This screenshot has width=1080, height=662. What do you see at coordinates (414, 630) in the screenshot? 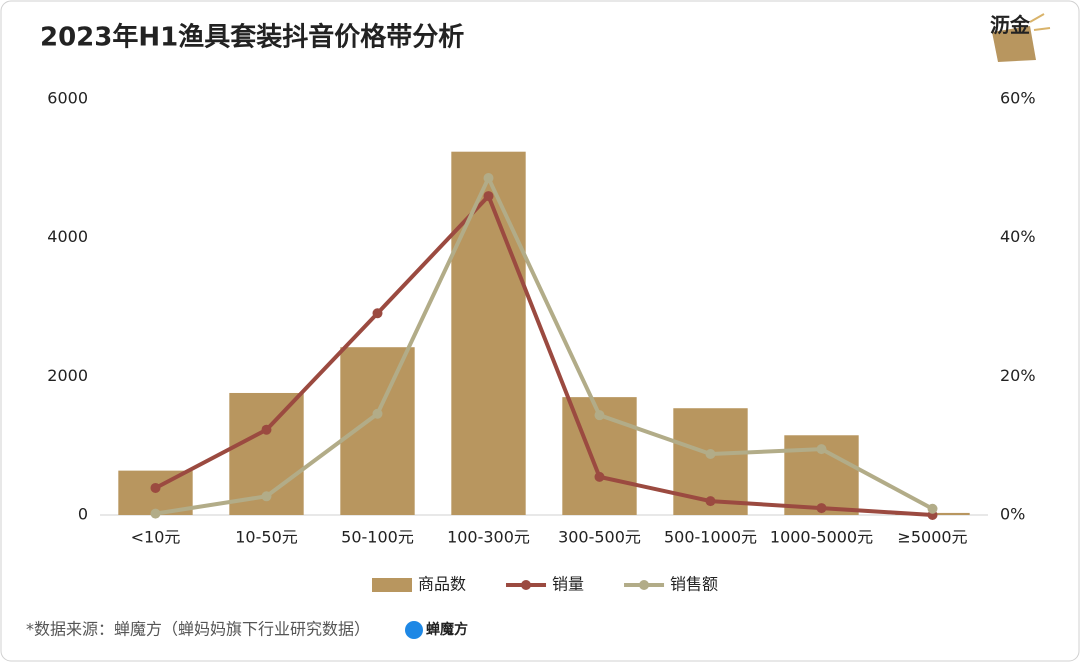
I see `source-logo-icon` at bounding box center [414, 630].